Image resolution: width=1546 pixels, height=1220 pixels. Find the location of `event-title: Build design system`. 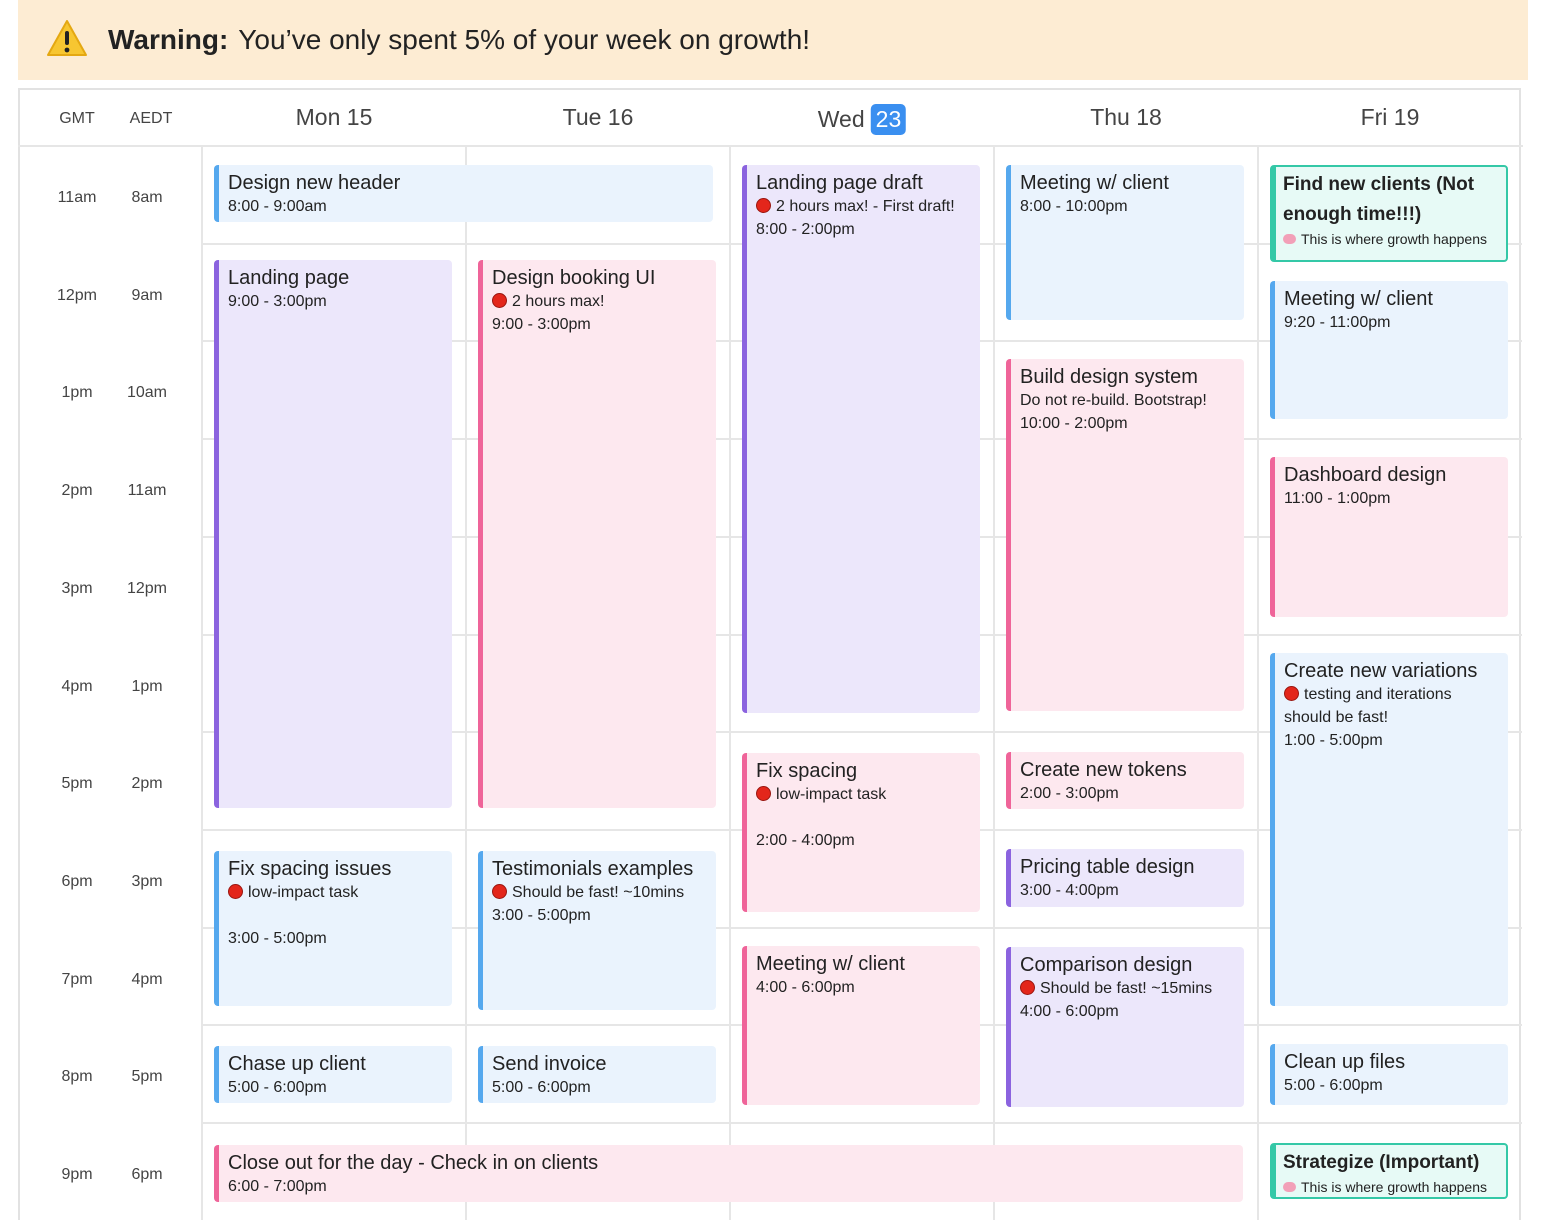

event-title: Build design system is located at coordinates (1109, 377).